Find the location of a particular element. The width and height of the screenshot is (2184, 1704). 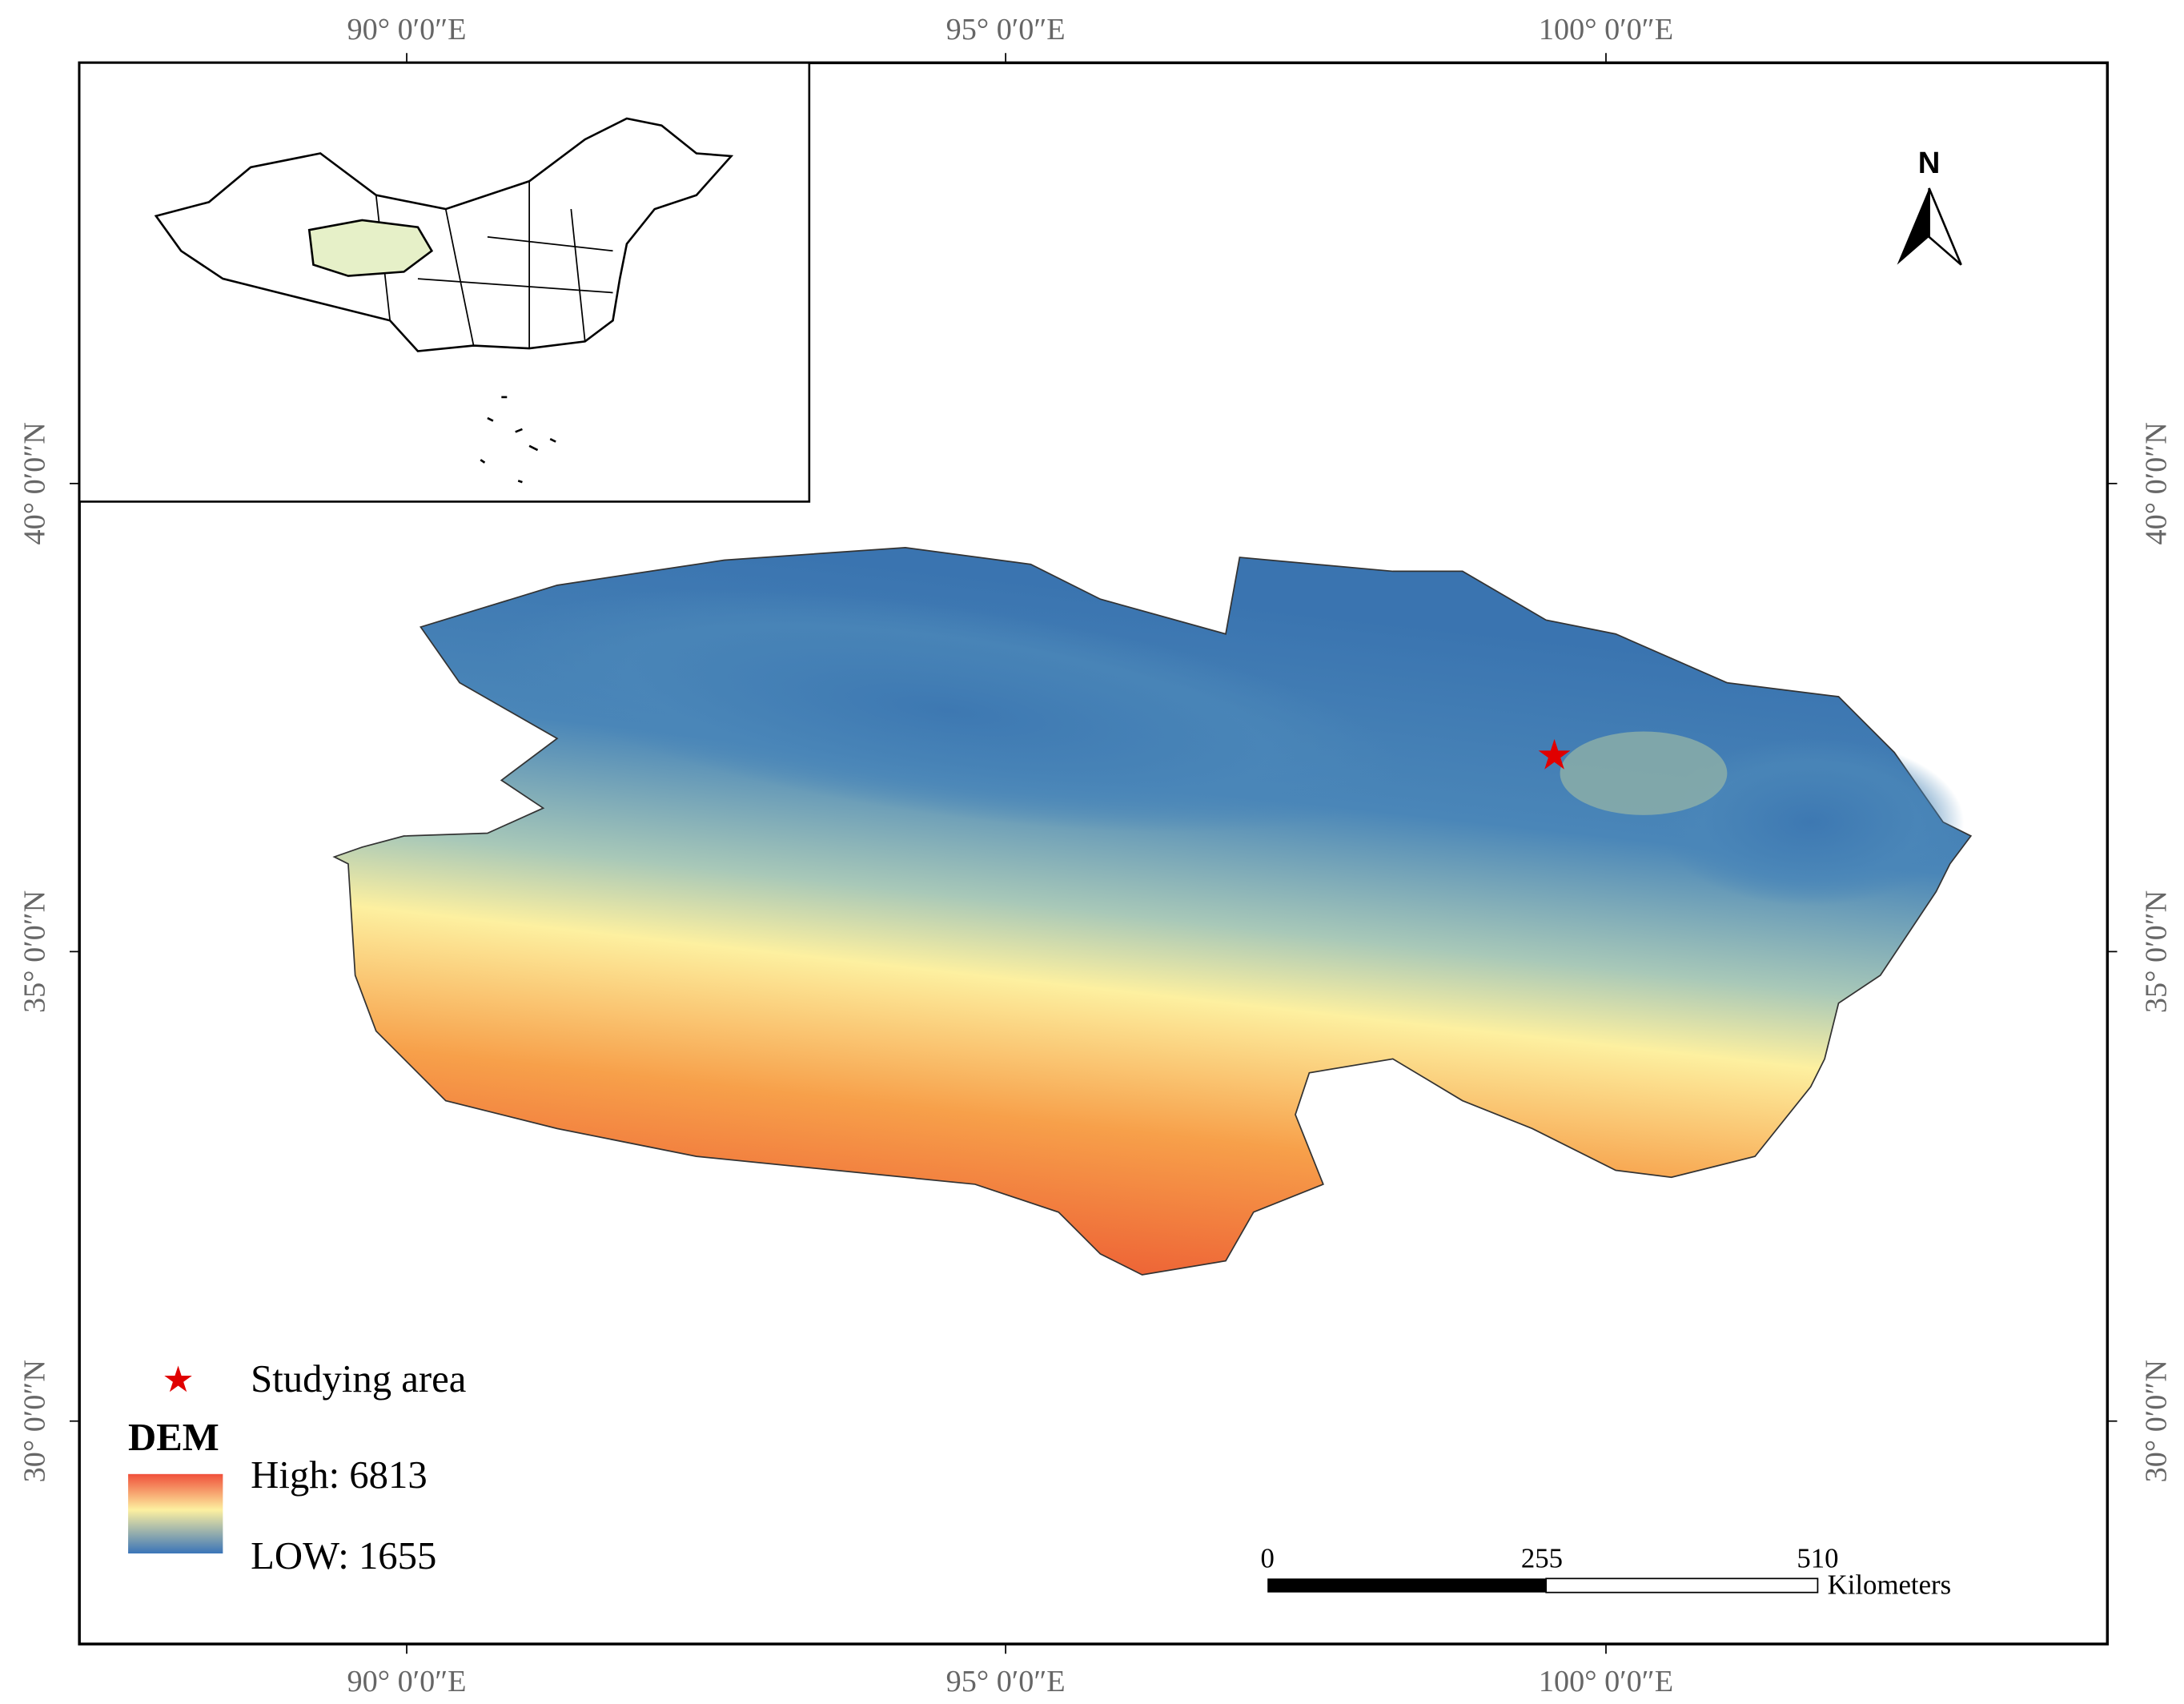

north-label: N is located at coordinates (1929, 163).